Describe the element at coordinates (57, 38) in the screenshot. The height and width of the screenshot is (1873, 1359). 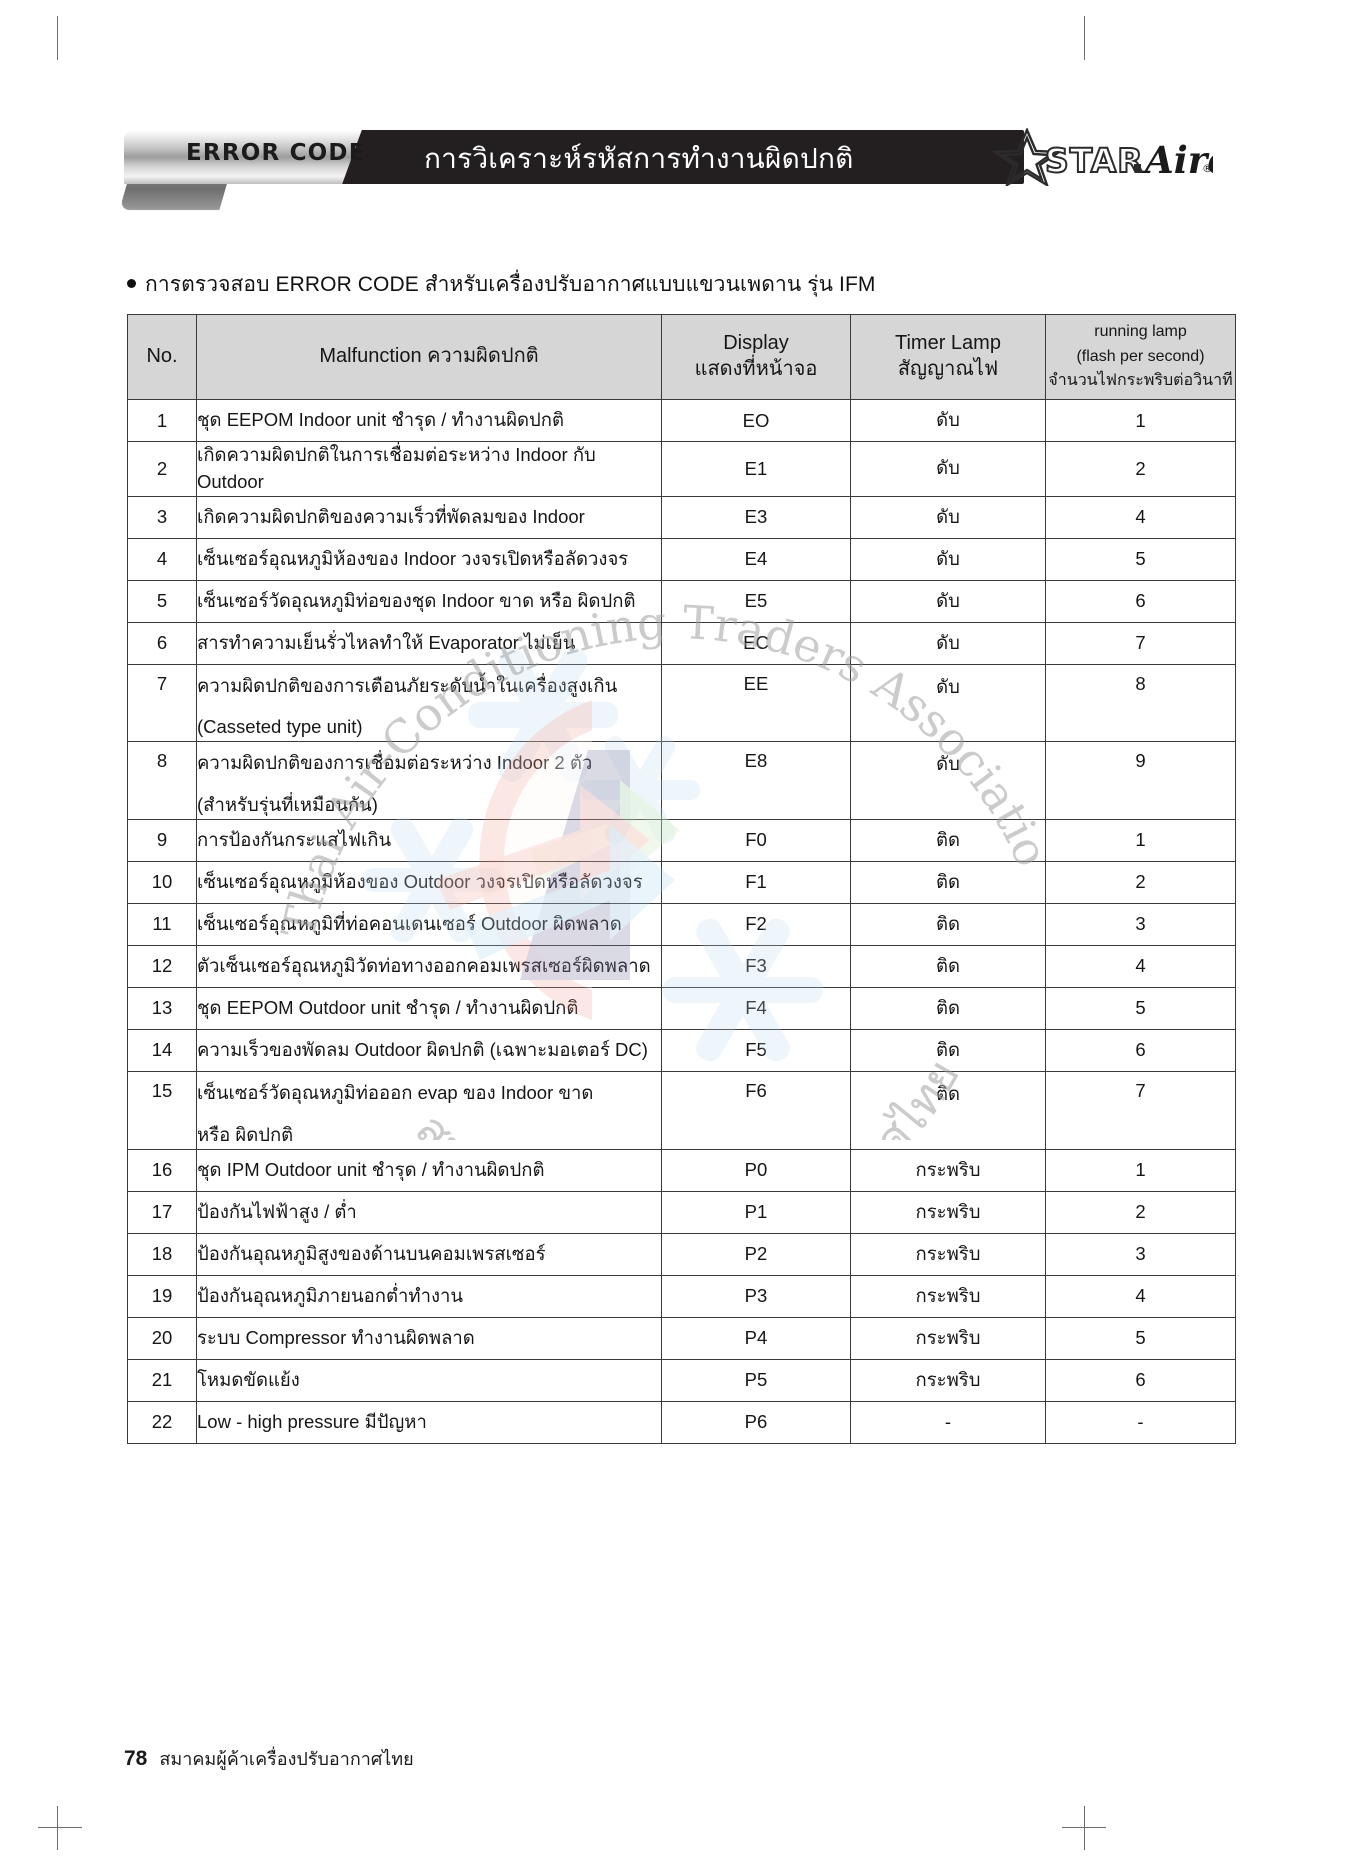
I see `crop-mark-top-left` at that location.